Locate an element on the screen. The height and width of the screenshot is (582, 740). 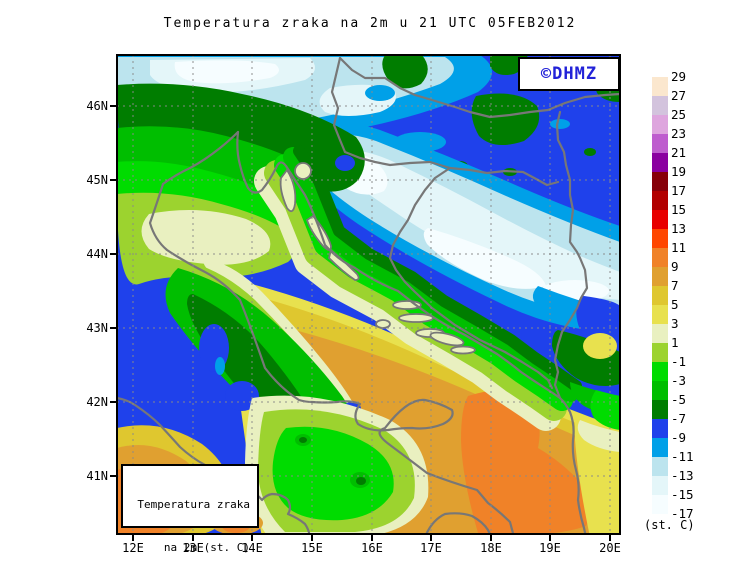
colorbar-label--1: -1 is located at coordinates (679, 361).